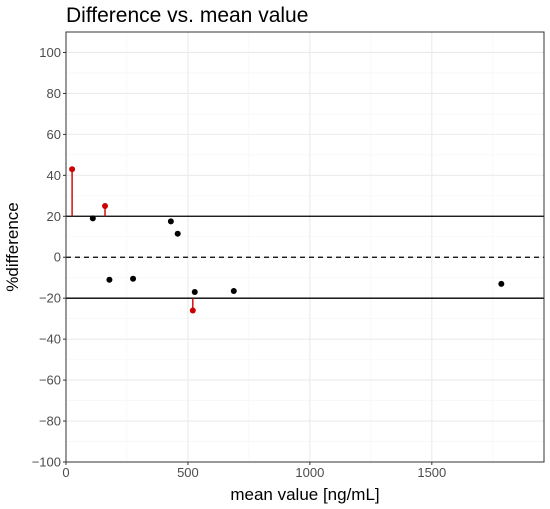 The height and width of the screenshot is (509, 550). What do you see at coordinates (187, 15) in the screenshot?
I see `chart-title: Difference vs. mean value` at bounding box center [187, 15].